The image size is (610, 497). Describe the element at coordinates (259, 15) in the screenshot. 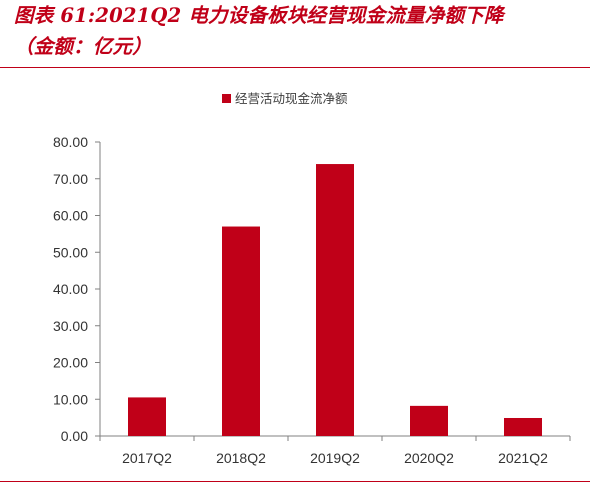

I see `title-line-1: 图表 61:2021Q2 电力设备板块经营现金流量净额下降` at that location.